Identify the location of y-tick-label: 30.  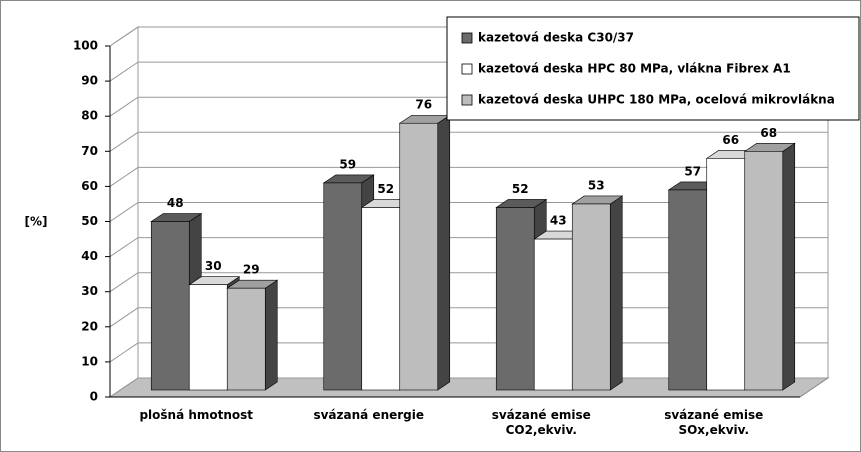
(89, 291).